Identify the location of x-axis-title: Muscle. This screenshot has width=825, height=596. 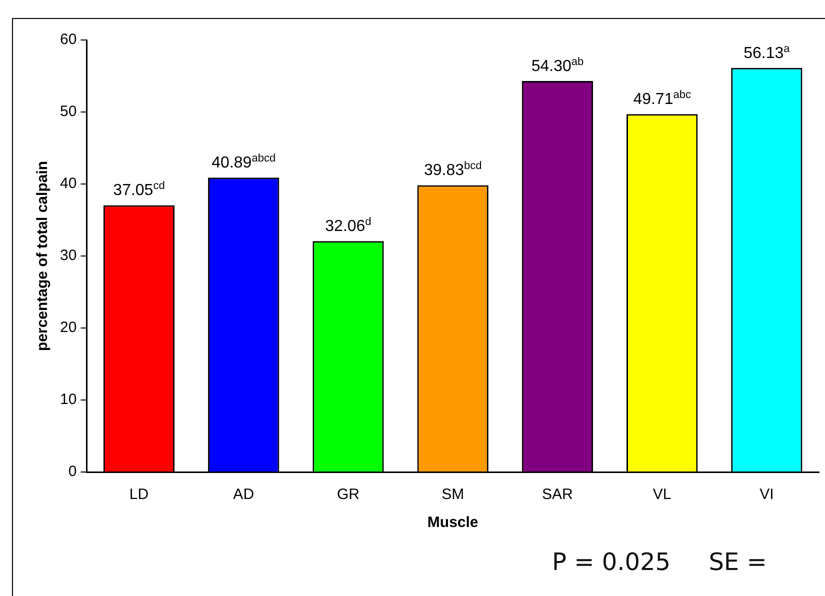
(452, 523).